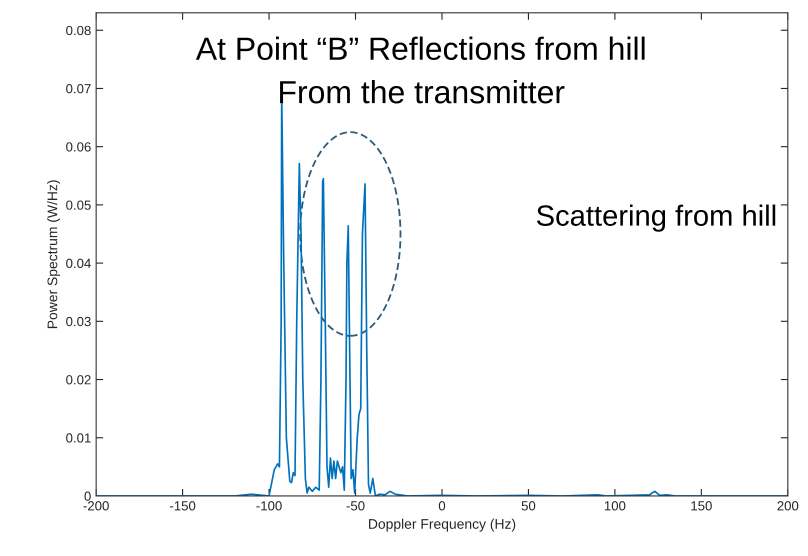 The image size is (808, 556). What do you see at coordinates (78, 147) in the screenshot?
I see `y-tick-label: 0.06` at bounding box center [78, 147].